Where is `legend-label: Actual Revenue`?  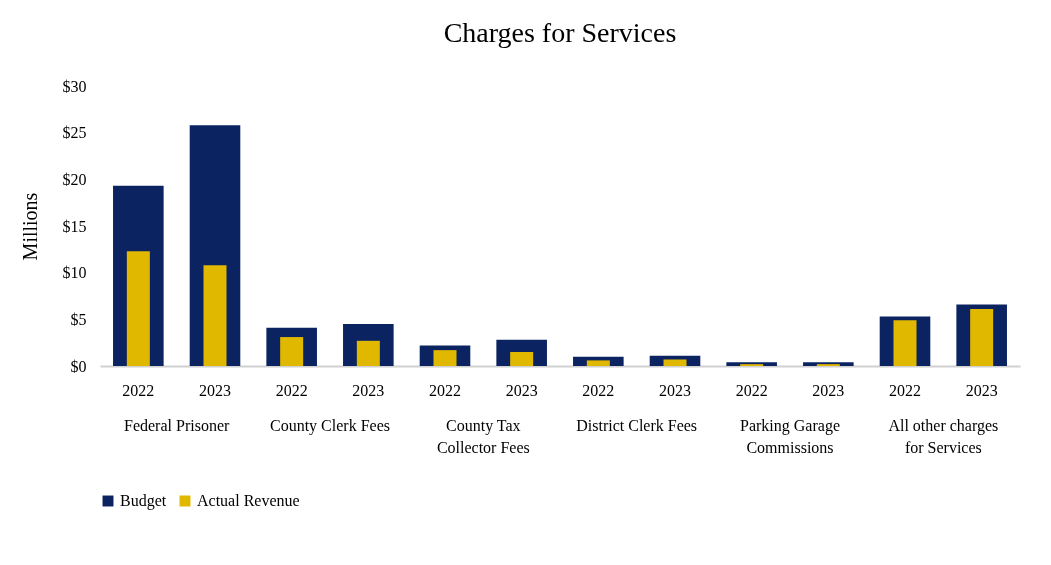 legend-label: Actual Revenue is located at coordinates (248, 500).